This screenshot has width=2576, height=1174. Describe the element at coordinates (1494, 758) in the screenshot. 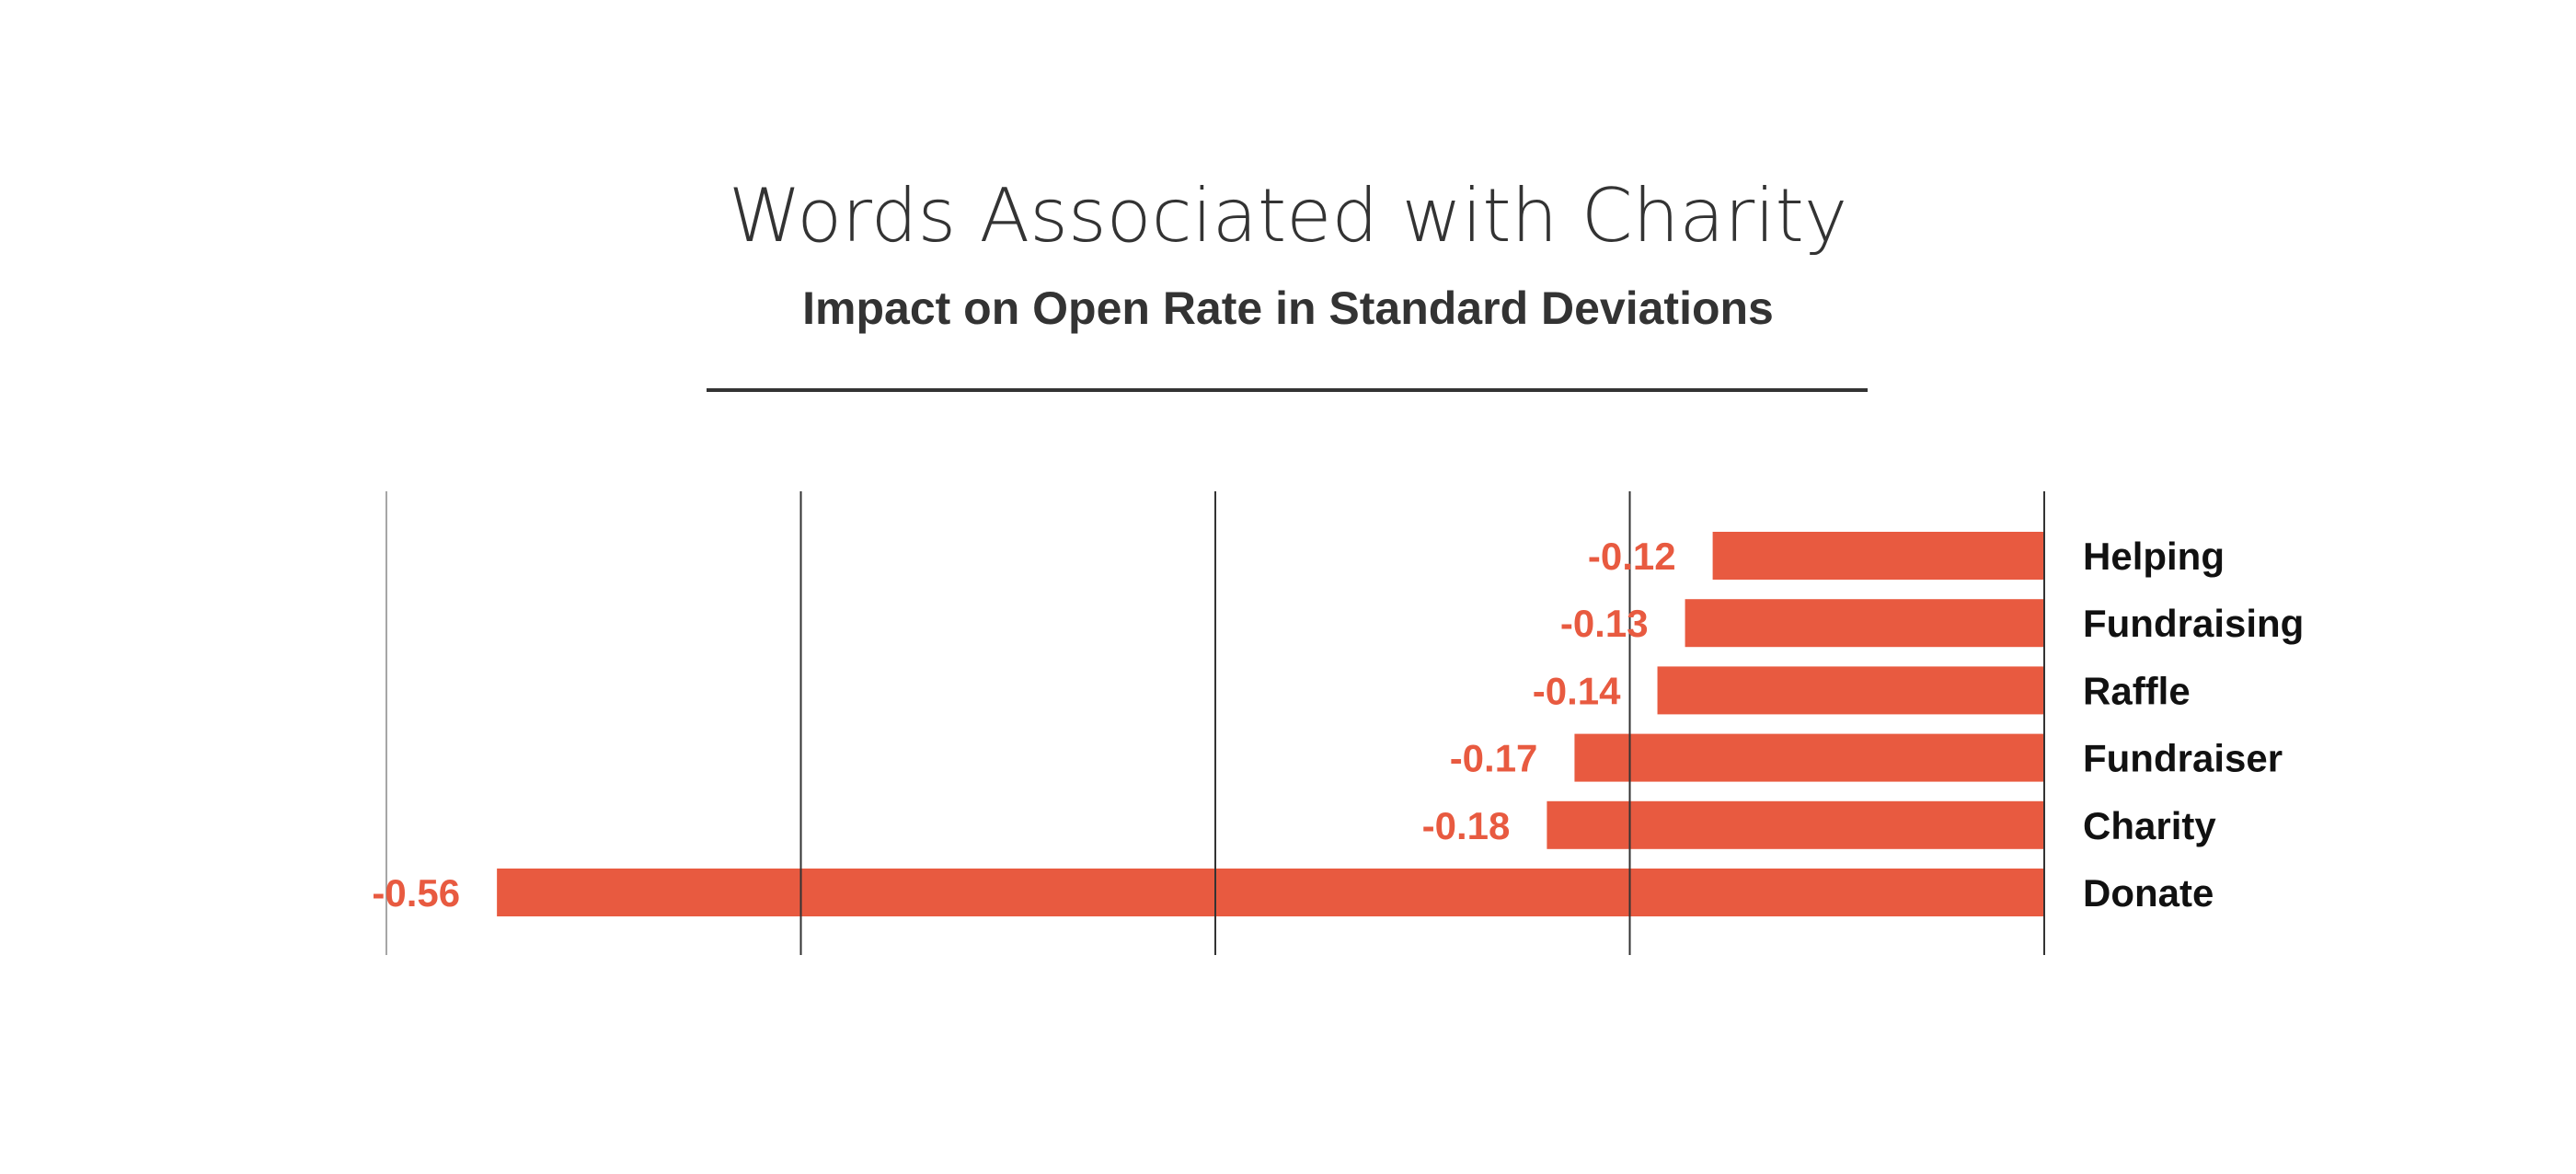

I see `value-label-fundraiser: -0.17` at that location.